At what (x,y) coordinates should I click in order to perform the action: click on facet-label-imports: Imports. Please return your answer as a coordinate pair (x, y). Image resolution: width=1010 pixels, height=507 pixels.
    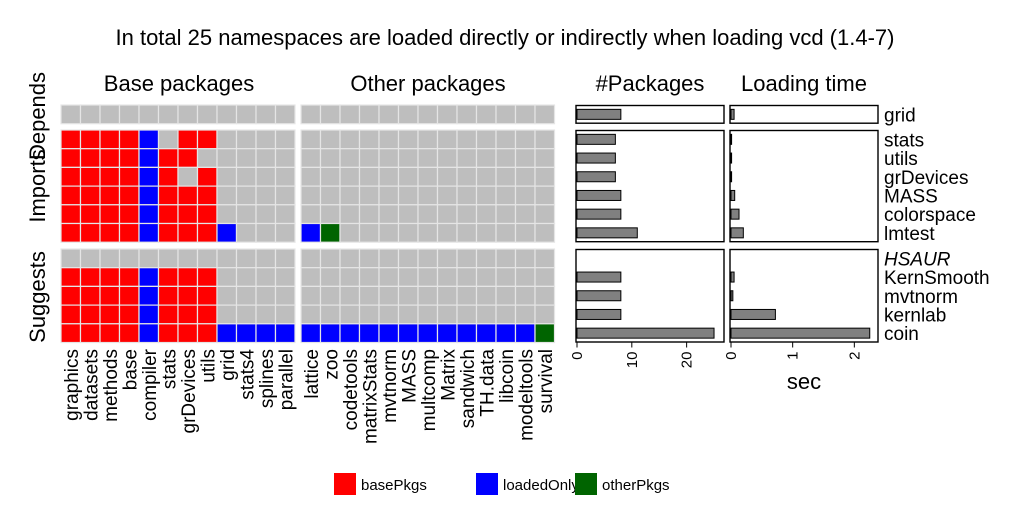
    Looking at the image, I should click on (37, 185).